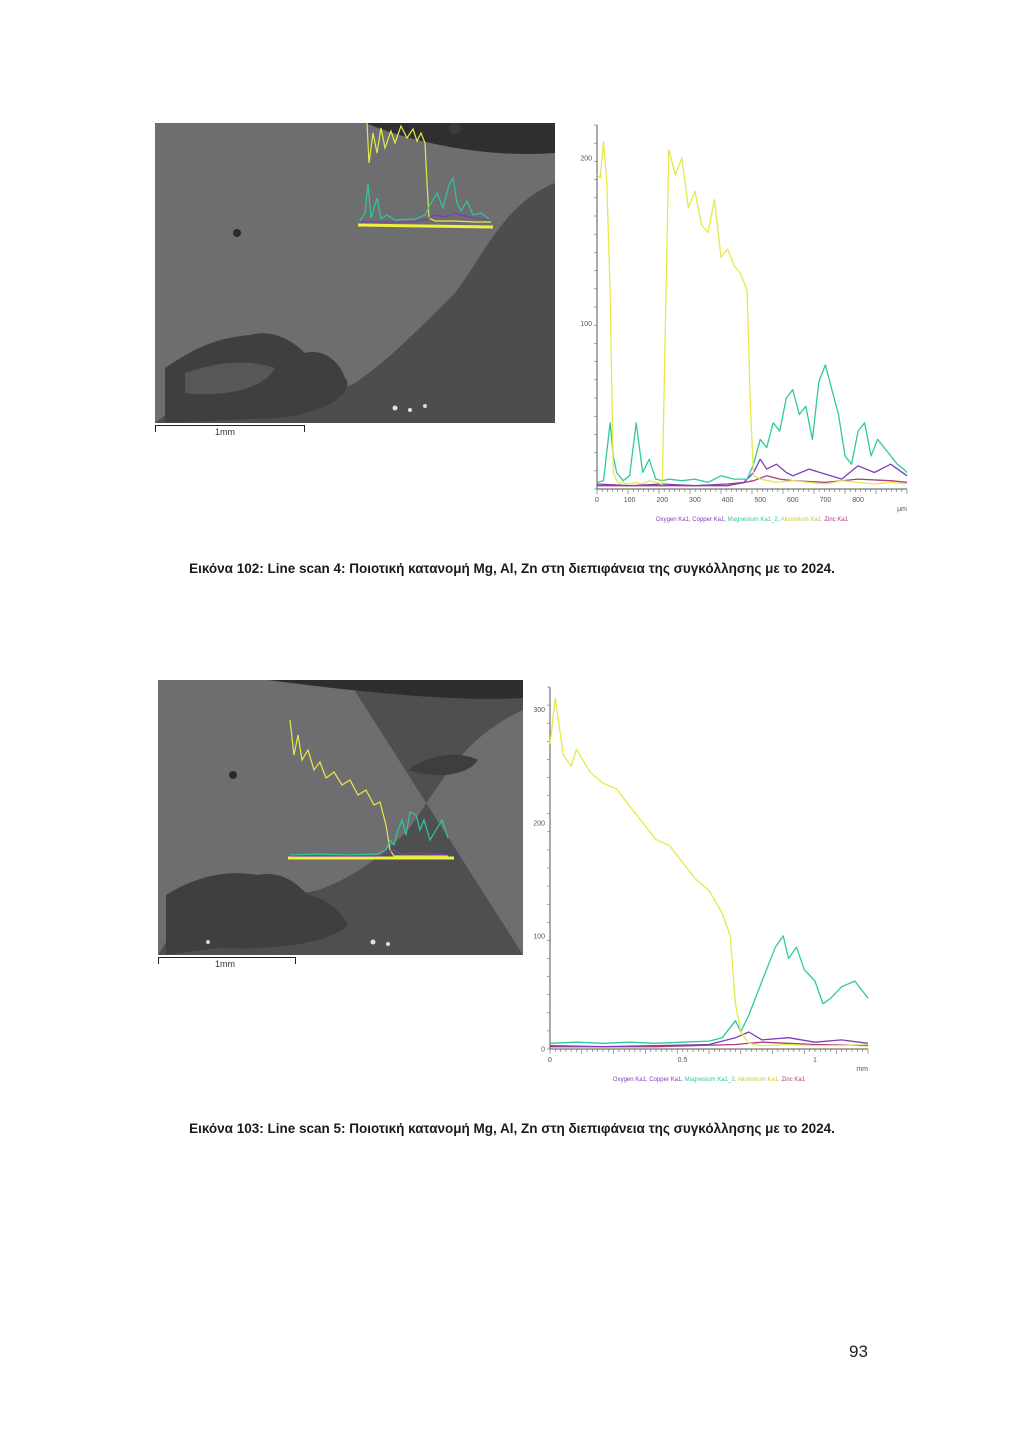 This screenshot has height=1447, width=1024. Describe the element at coordinates (902, 509) in the screenshot. I see `x-unit-label: μm` at that location.